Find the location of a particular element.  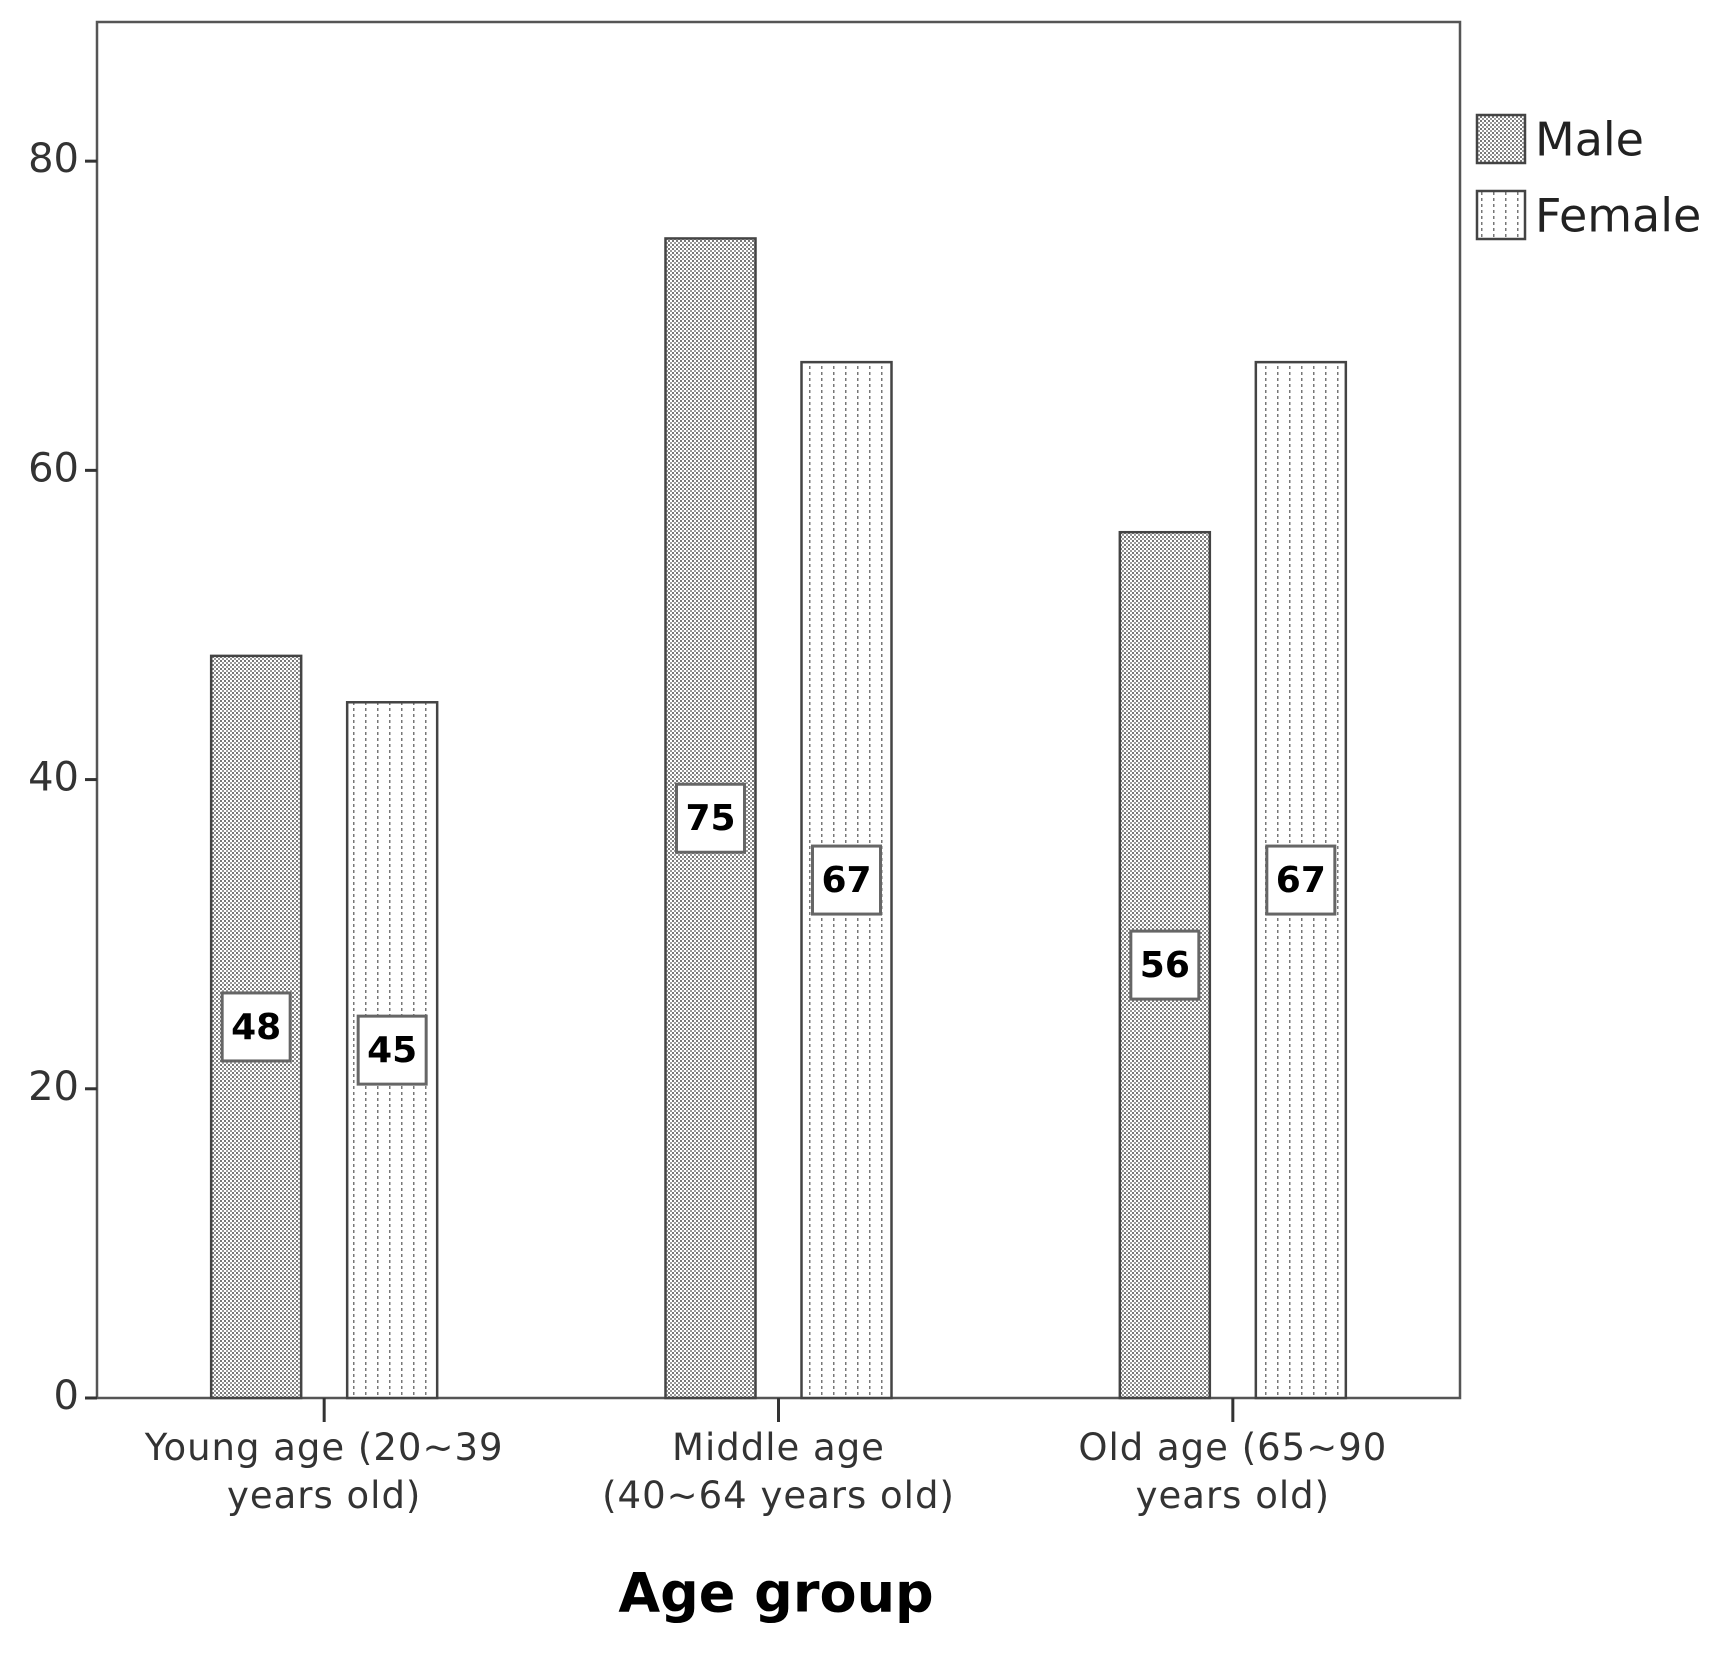

y-tick-label: 60 is located at coordinates (53, 468).